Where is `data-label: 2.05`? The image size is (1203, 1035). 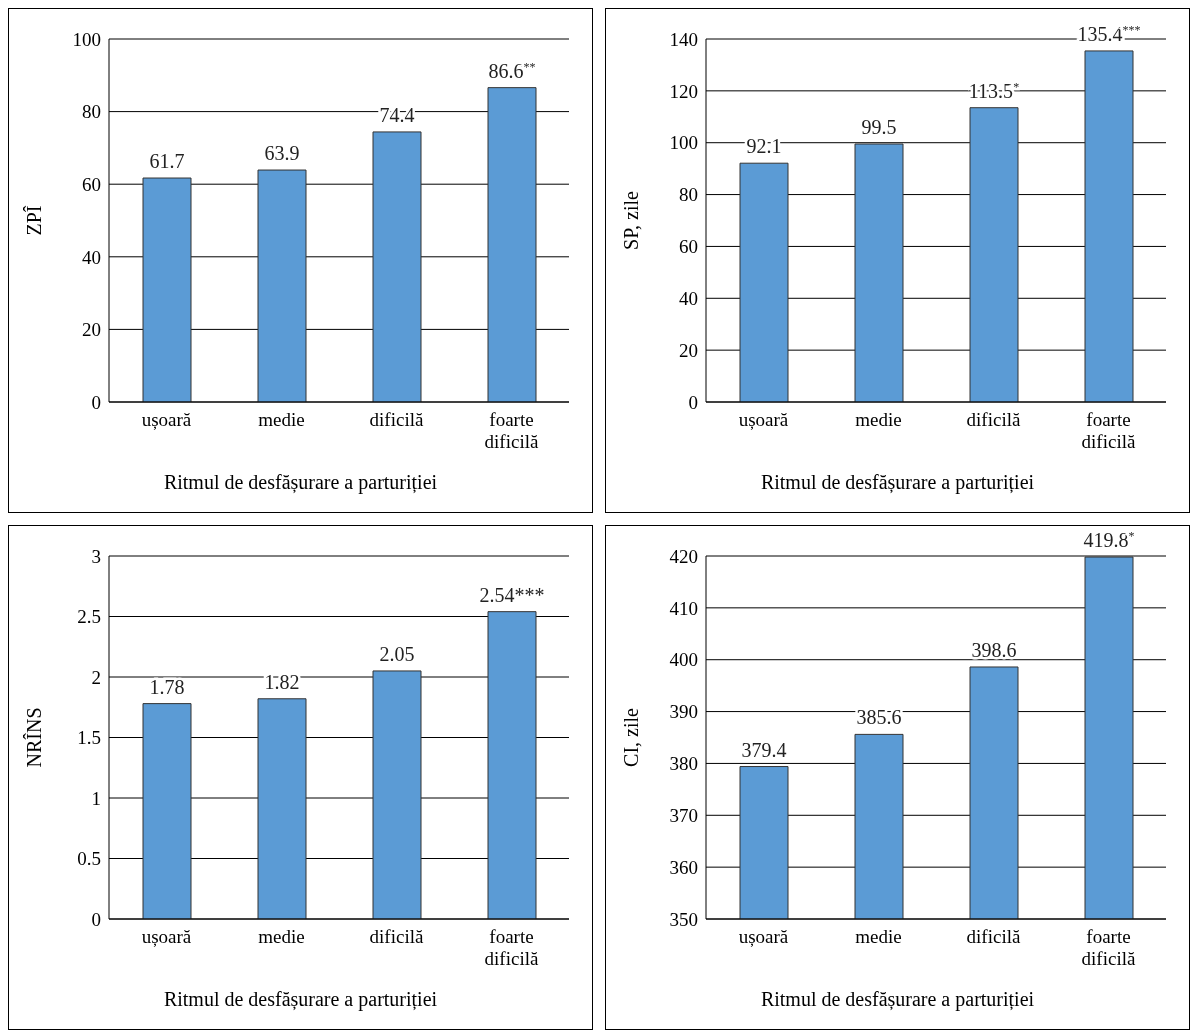 data-label: 2.05 is located at coordinates (397, 653).